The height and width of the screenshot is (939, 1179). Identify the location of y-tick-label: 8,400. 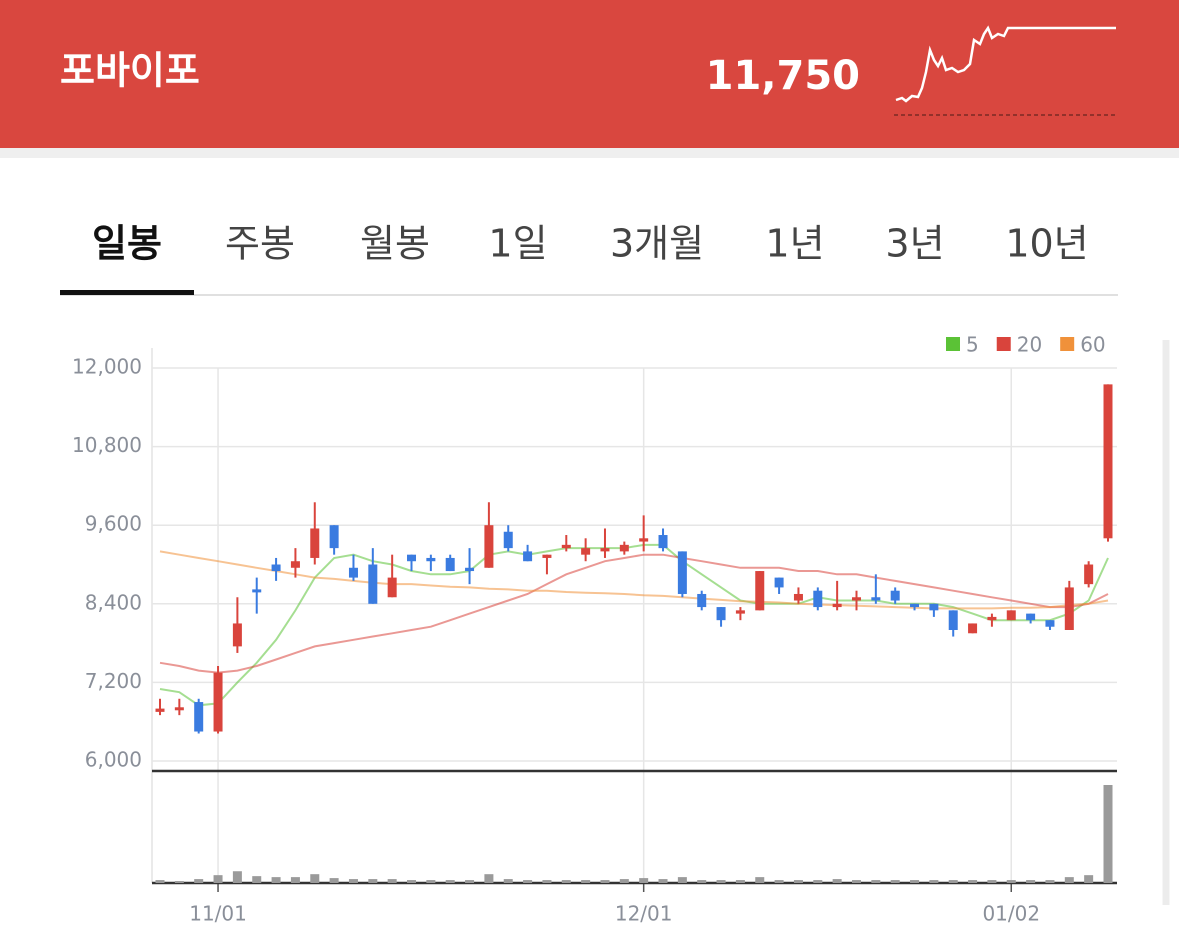
(113, 602).